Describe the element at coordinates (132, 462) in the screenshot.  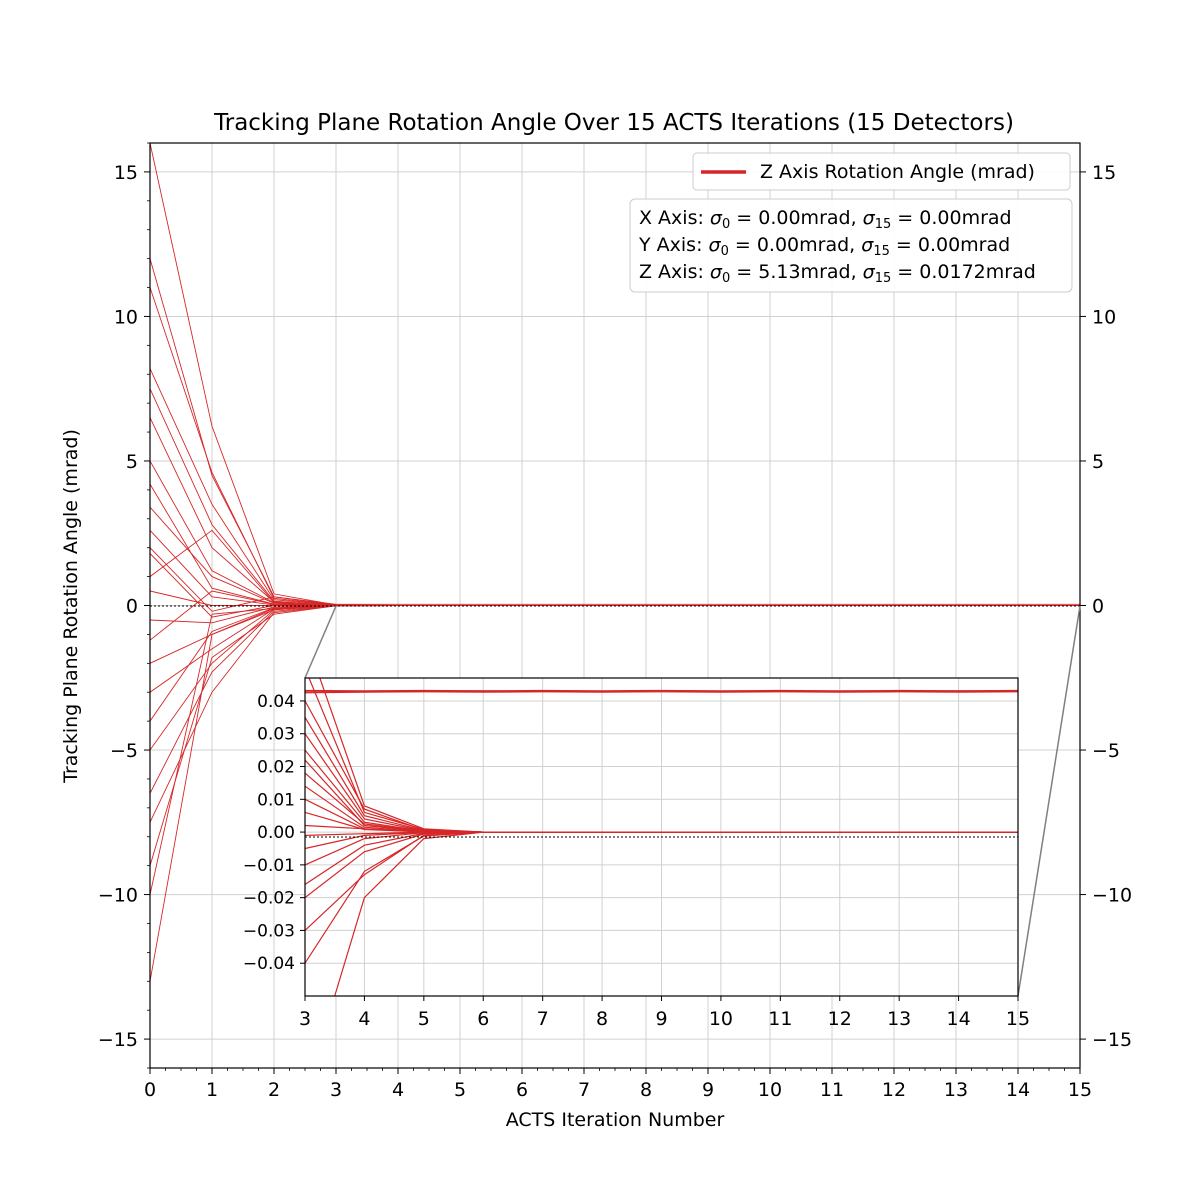
I see `y-tick-label-left: 5` at that location.